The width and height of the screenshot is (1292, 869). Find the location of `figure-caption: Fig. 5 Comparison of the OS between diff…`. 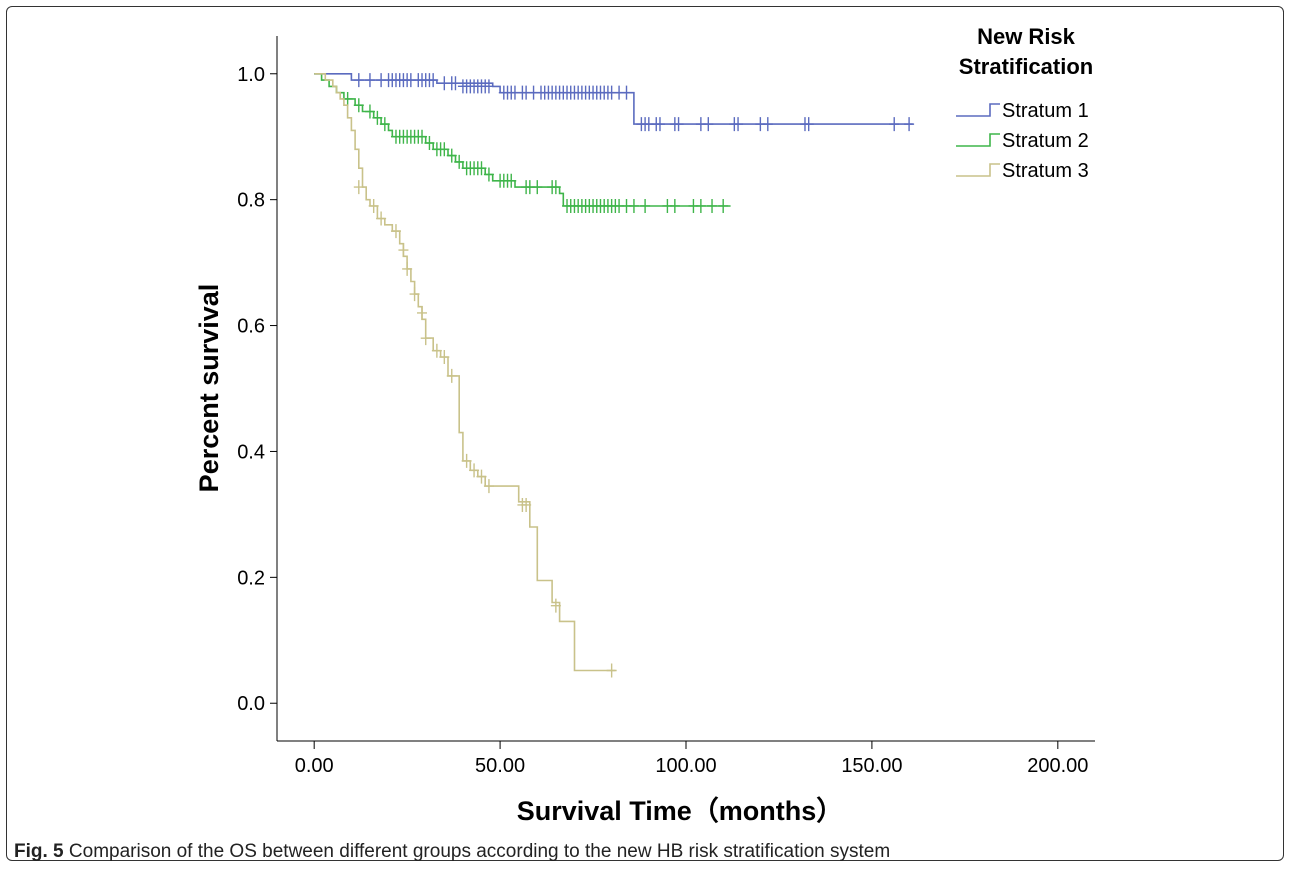

figure-caption: Fig. 5 Comparison of the OS between diff… is located at coordinates (452, 852).